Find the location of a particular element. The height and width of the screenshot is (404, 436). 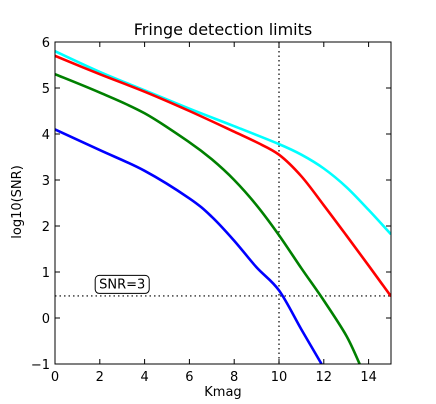

x-tick-label: 10 is located at coordinates (279, 377).